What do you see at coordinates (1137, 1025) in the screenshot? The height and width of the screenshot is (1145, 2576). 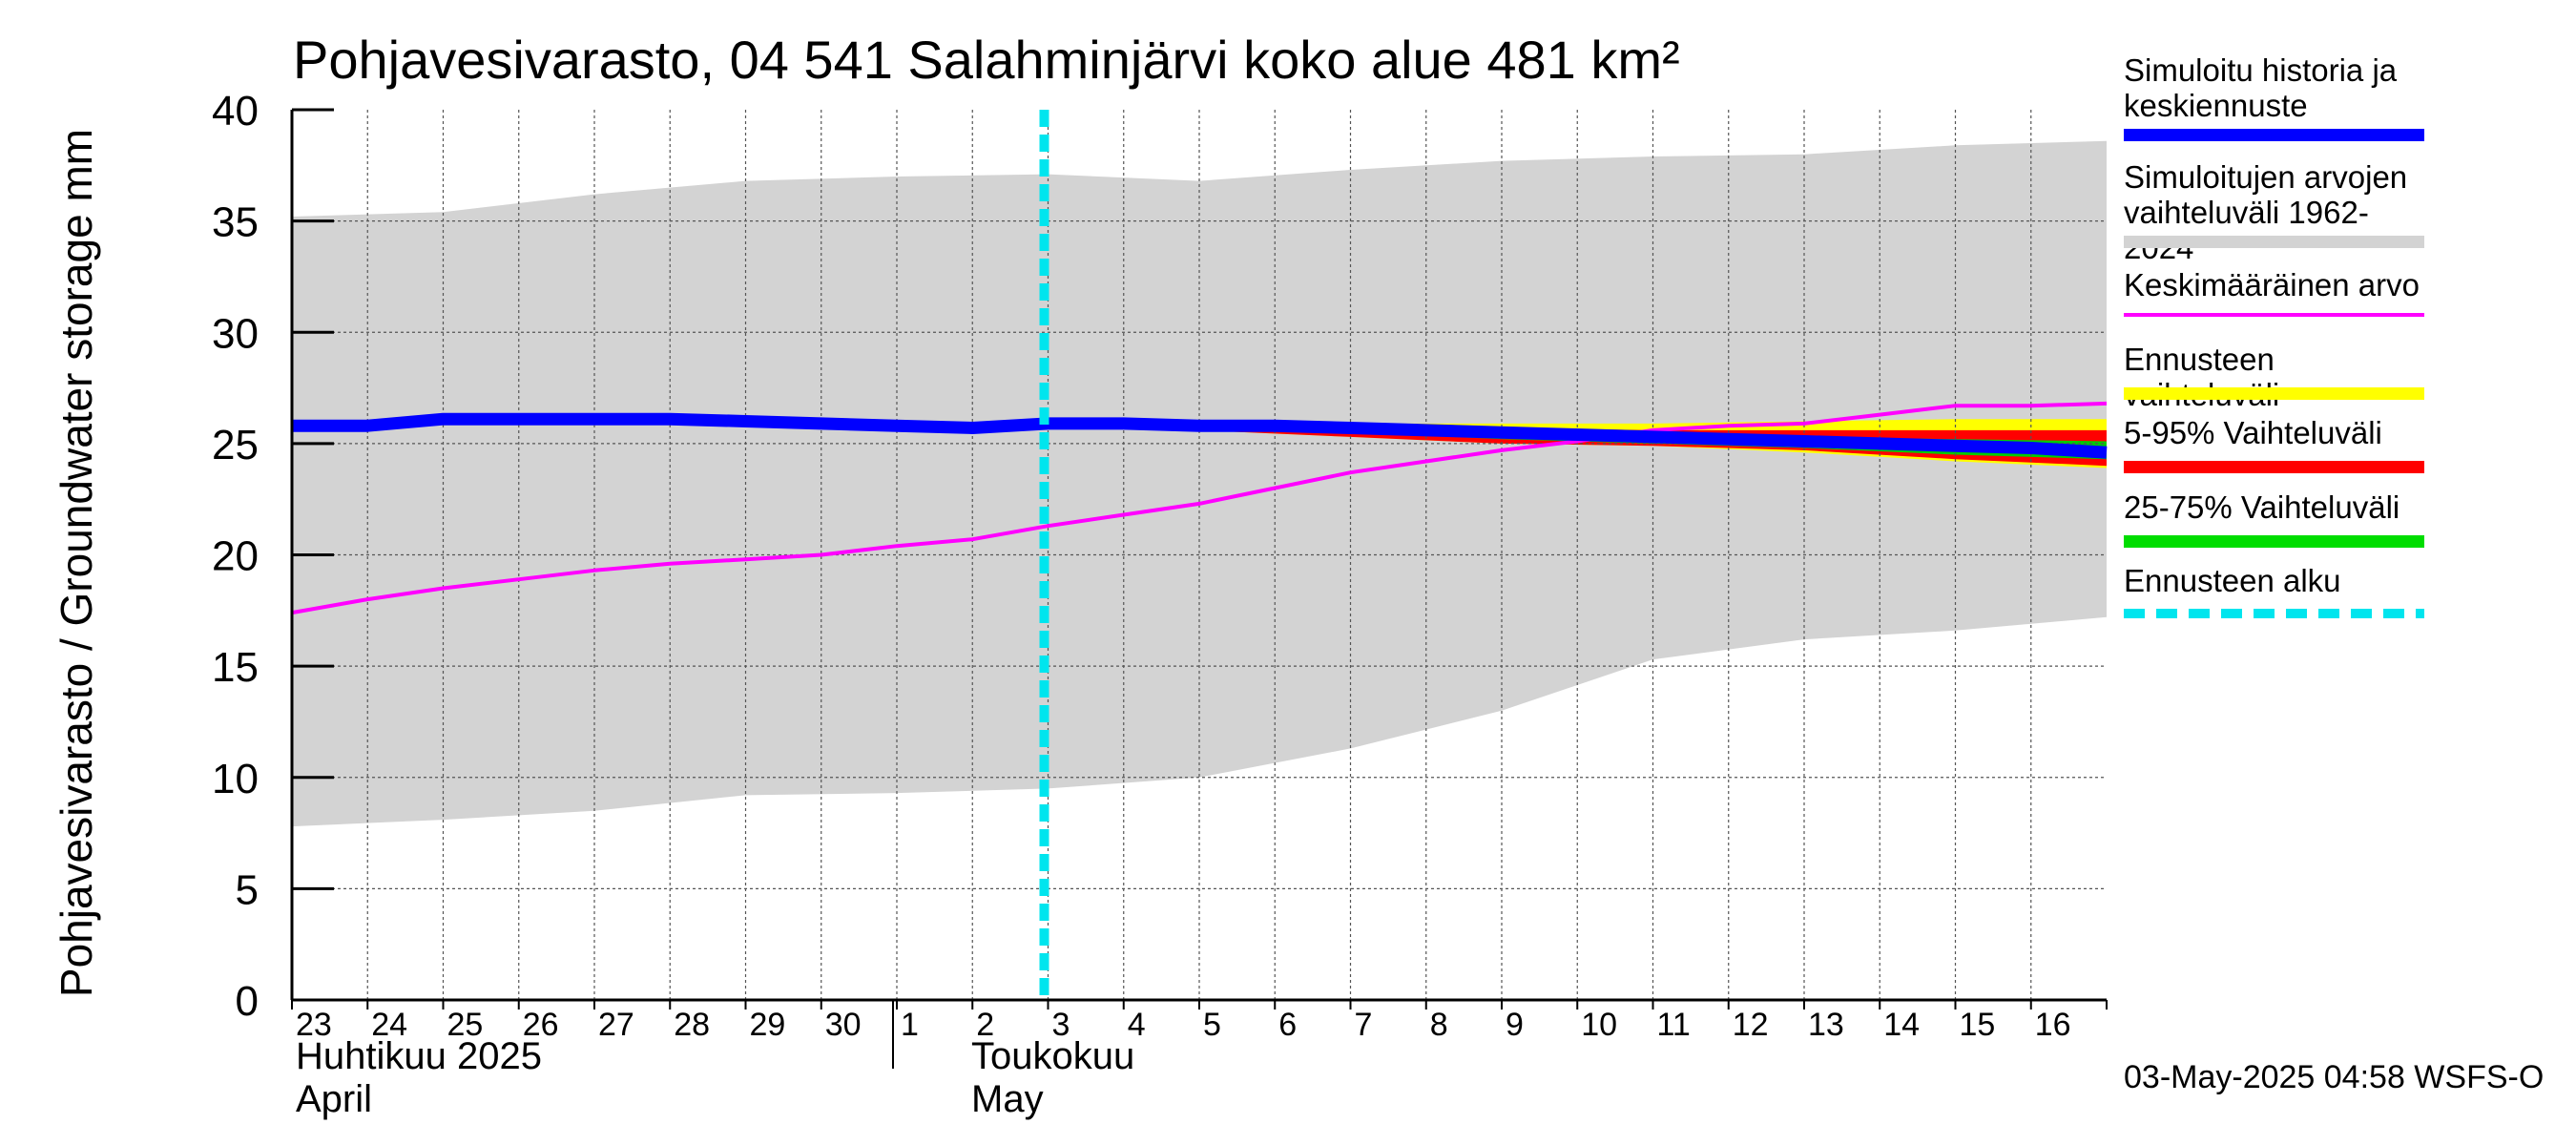 I see `x-tick-label-4: 4` at bounding box center [1137, 1025].